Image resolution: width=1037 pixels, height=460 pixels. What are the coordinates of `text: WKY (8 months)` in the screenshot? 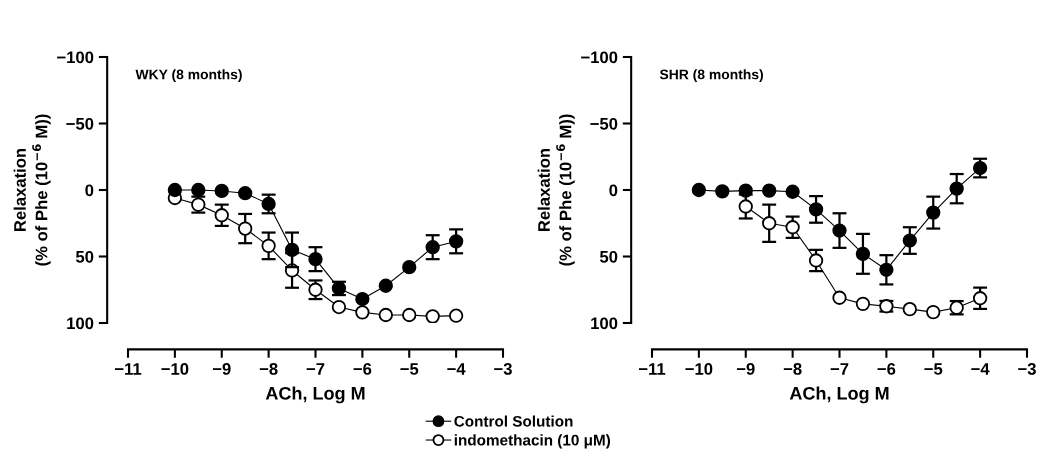 It's located at (188, 76).